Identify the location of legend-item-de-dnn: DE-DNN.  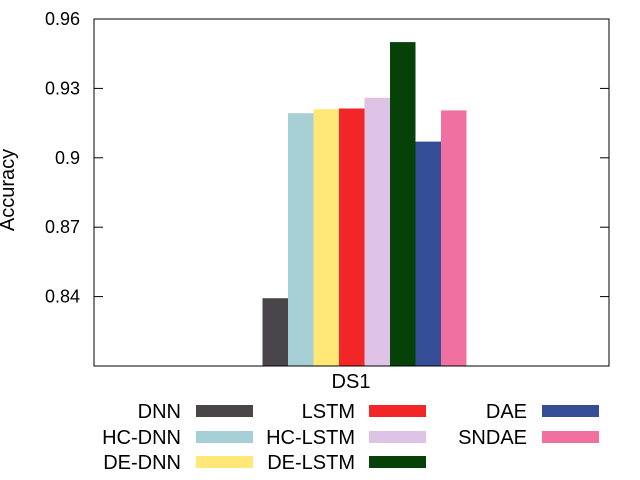
(178, 463).